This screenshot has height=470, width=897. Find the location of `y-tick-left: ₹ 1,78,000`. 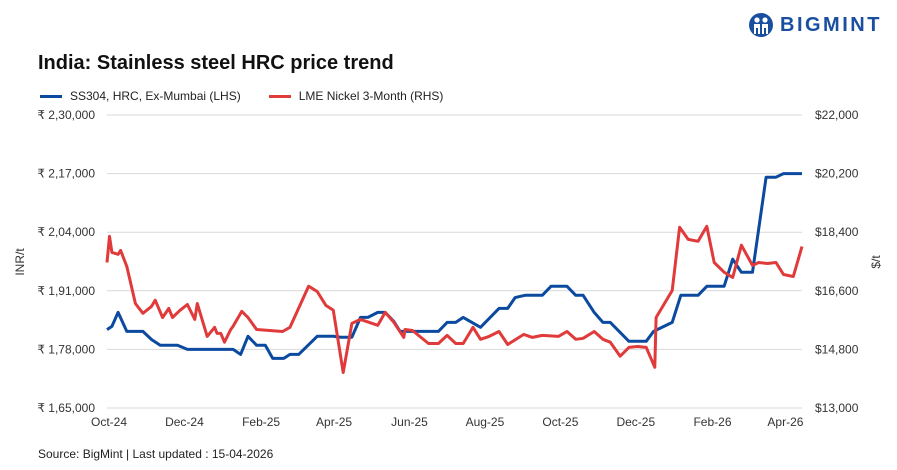

y-tick-left: ₹ 1,78,000 is located at coordinates (66, 349).